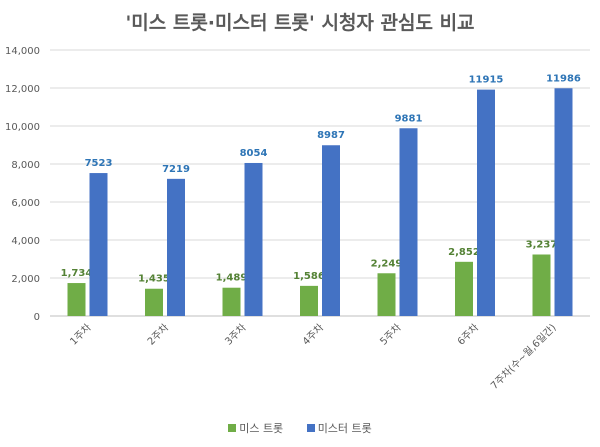 The image size is (600, 447). I want to click on data-label: 11915, so click(486, 80).